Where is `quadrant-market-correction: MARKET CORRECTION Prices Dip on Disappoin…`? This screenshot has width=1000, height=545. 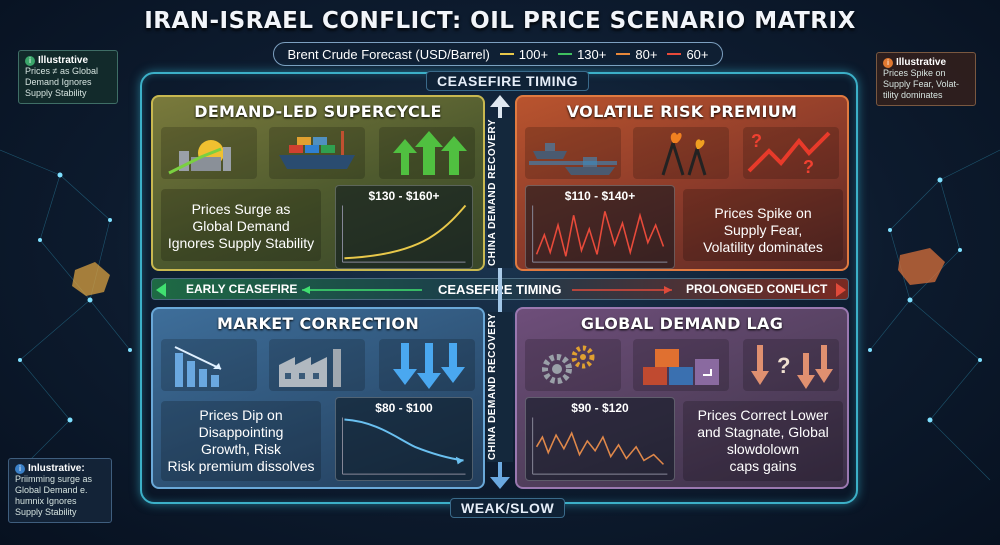
quadrant-market-correction: MARKET CORRECTION Prices Dip on Disappoin… is located at coordinates (318, 398).